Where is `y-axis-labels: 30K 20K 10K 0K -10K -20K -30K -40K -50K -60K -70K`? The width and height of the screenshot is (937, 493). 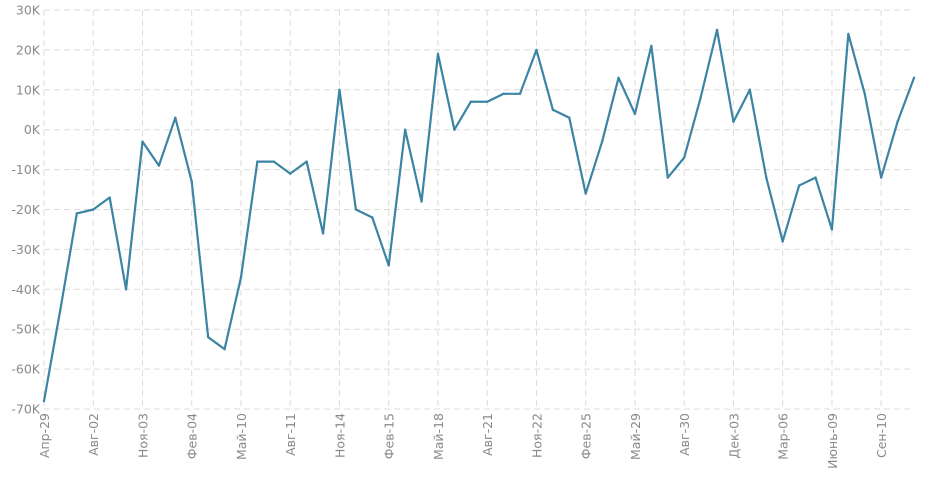 y-axis-labels: 30K 20K 10K 0K -10K -20K -30K -40K -50K -60K -70K is located at coordinates (25, 210).